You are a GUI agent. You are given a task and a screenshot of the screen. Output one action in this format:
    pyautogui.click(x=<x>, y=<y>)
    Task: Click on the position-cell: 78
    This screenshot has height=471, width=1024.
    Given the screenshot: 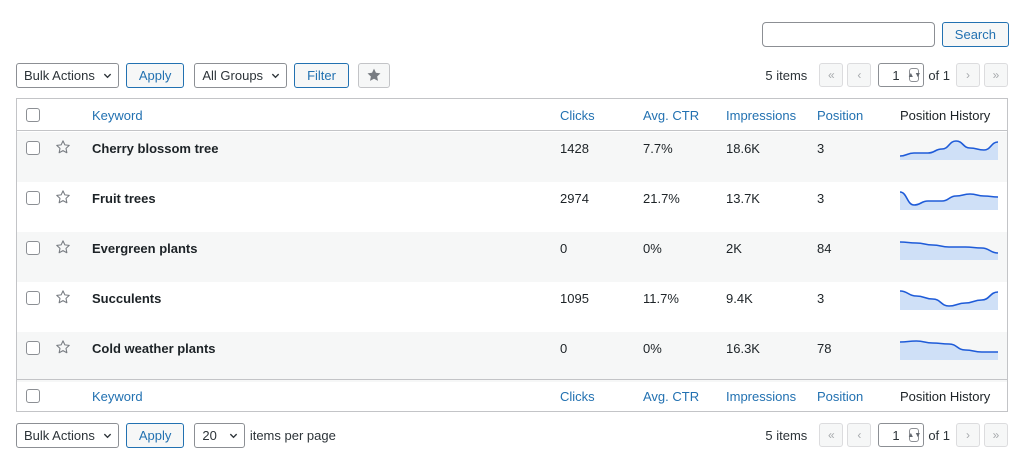 What is the action you would take?
    pyautogui.click(x=824, y=348)
    